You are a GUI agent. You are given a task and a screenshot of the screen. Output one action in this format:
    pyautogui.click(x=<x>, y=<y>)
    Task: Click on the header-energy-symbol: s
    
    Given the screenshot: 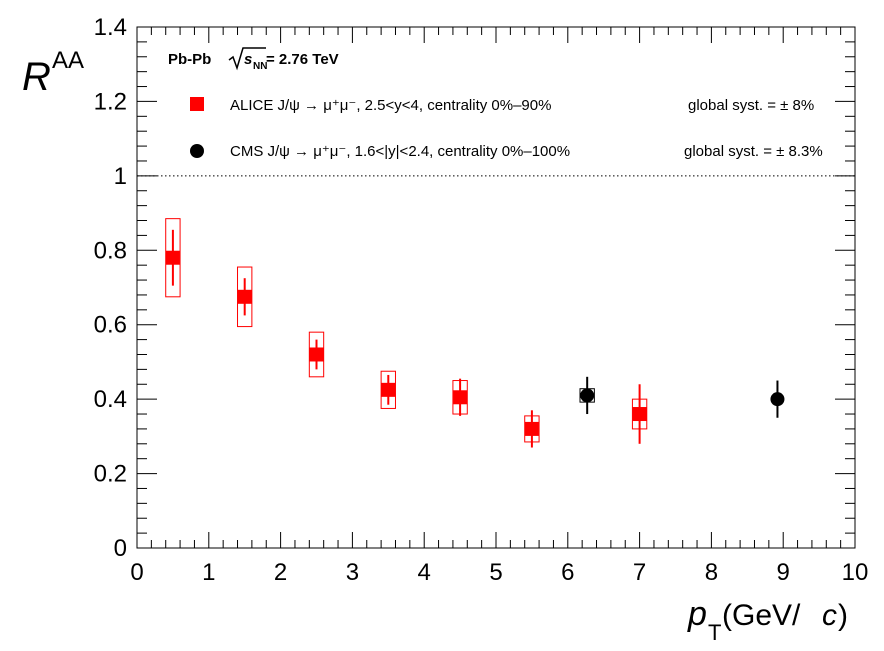 What is the action you would take?
    pyautogui.click(x=248, y=59)
    